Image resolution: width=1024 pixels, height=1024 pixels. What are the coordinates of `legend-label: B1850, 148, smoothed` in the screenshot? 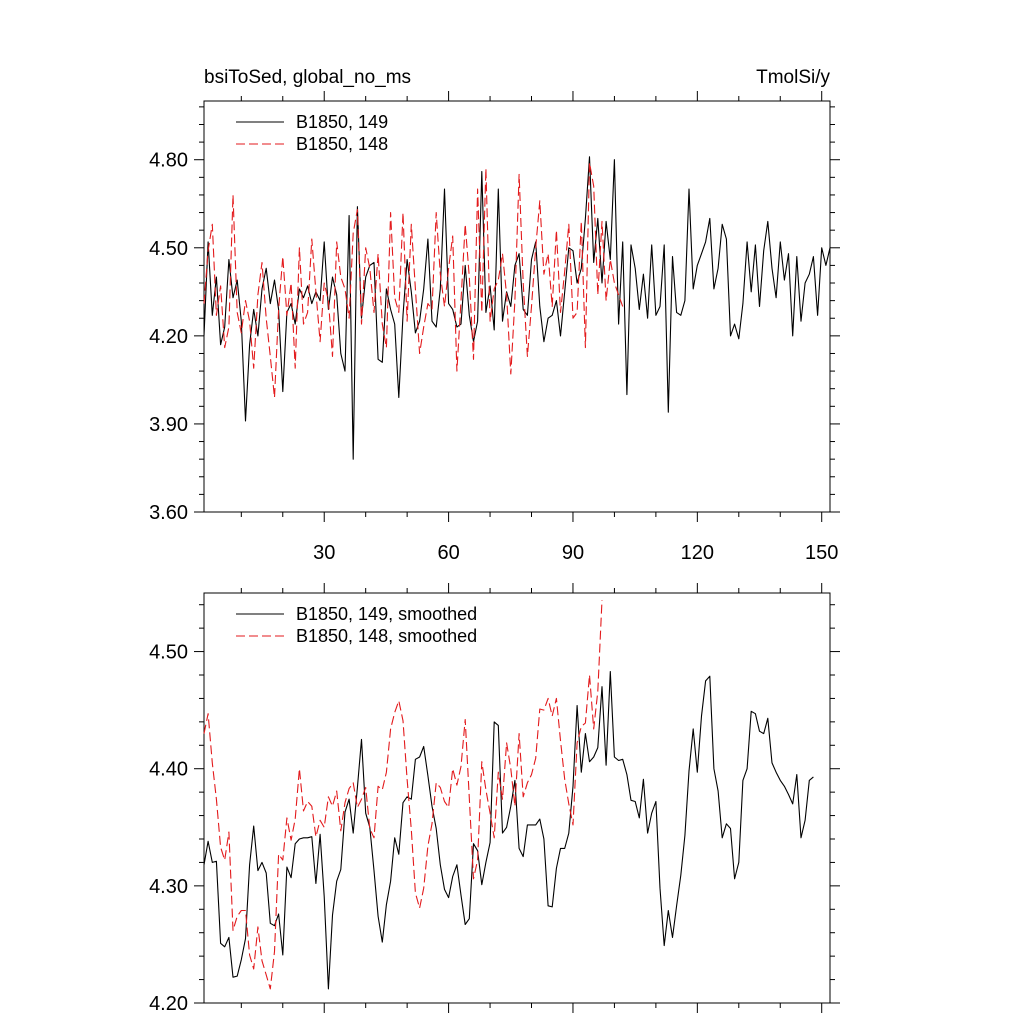 It's located at (386, 636).